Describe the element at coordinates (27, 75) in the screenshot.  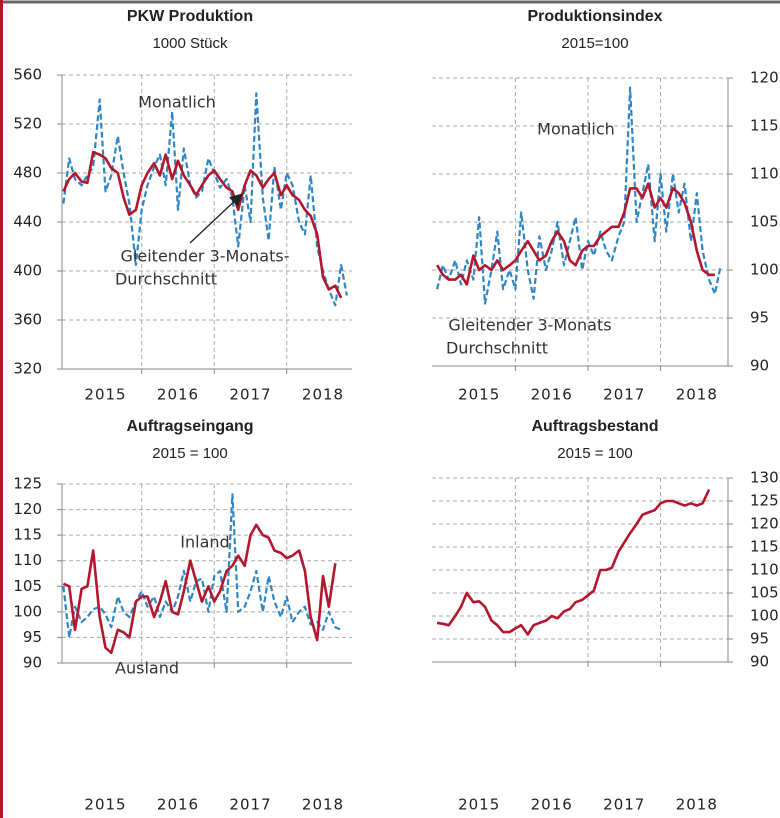
I see `y-tick-label: 560` at that location.